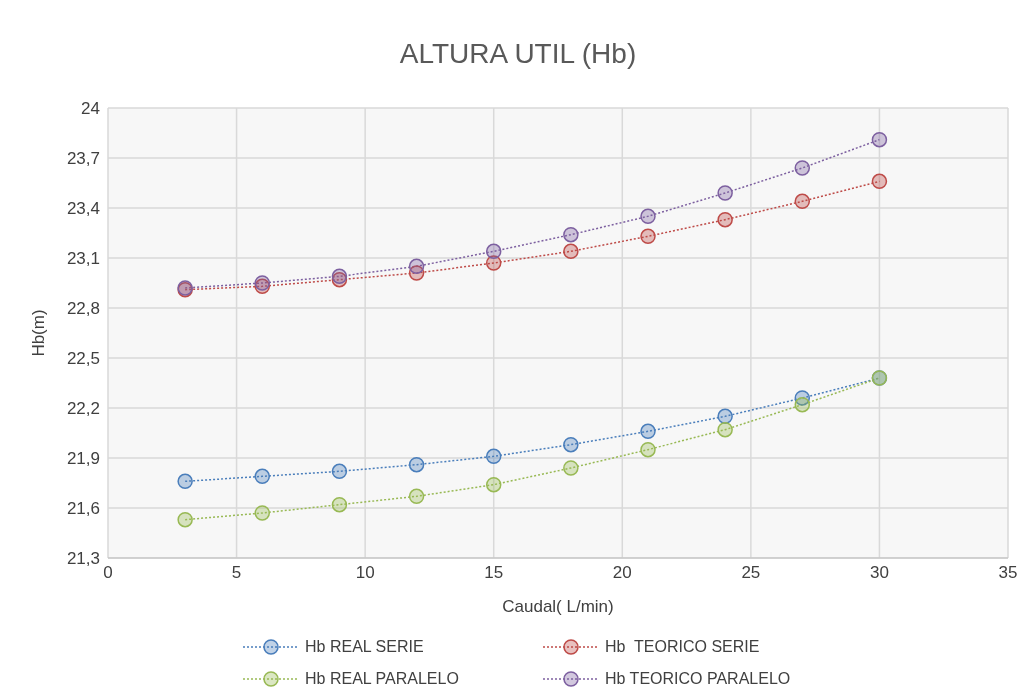 The height and width of the screenshot is (696, 1036). Describe the element at coordinates (682, 647) in the screenshot. I see `legend-label: Hb TEORICO SERIE` at that location.